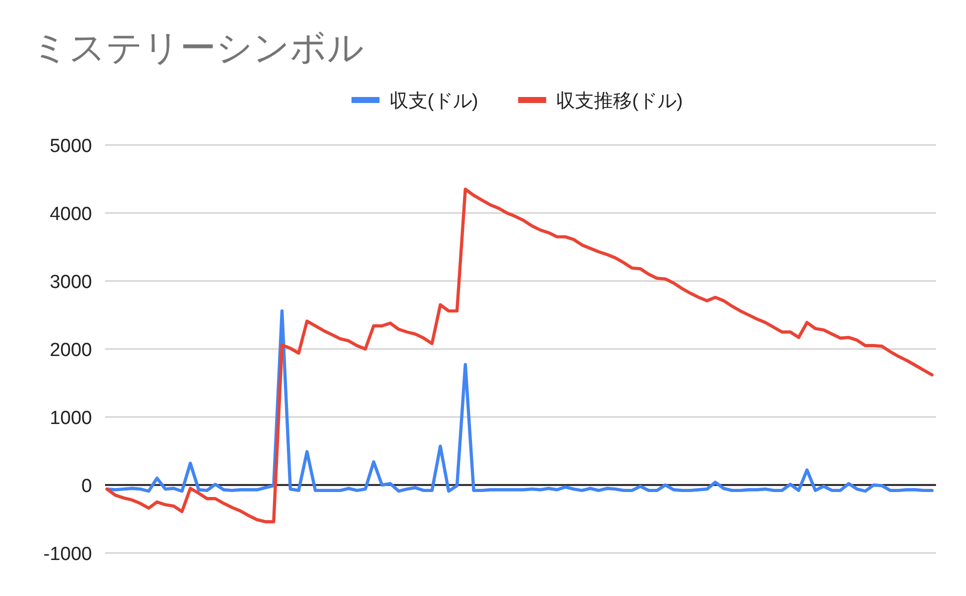 The width and height of the screenshot is (966, 596). I want to click on y-tick-label: -1000, so click(67, 554).